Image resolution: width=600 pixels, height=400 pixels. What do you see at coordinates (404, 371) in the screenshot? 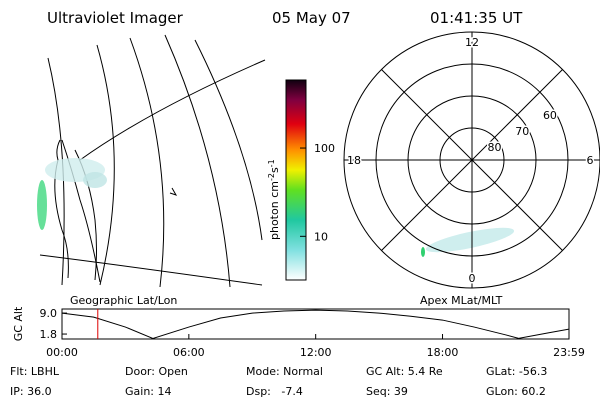
I see `status-field: GC Alt: 5.4 Re` at bounding box center [404, 371].